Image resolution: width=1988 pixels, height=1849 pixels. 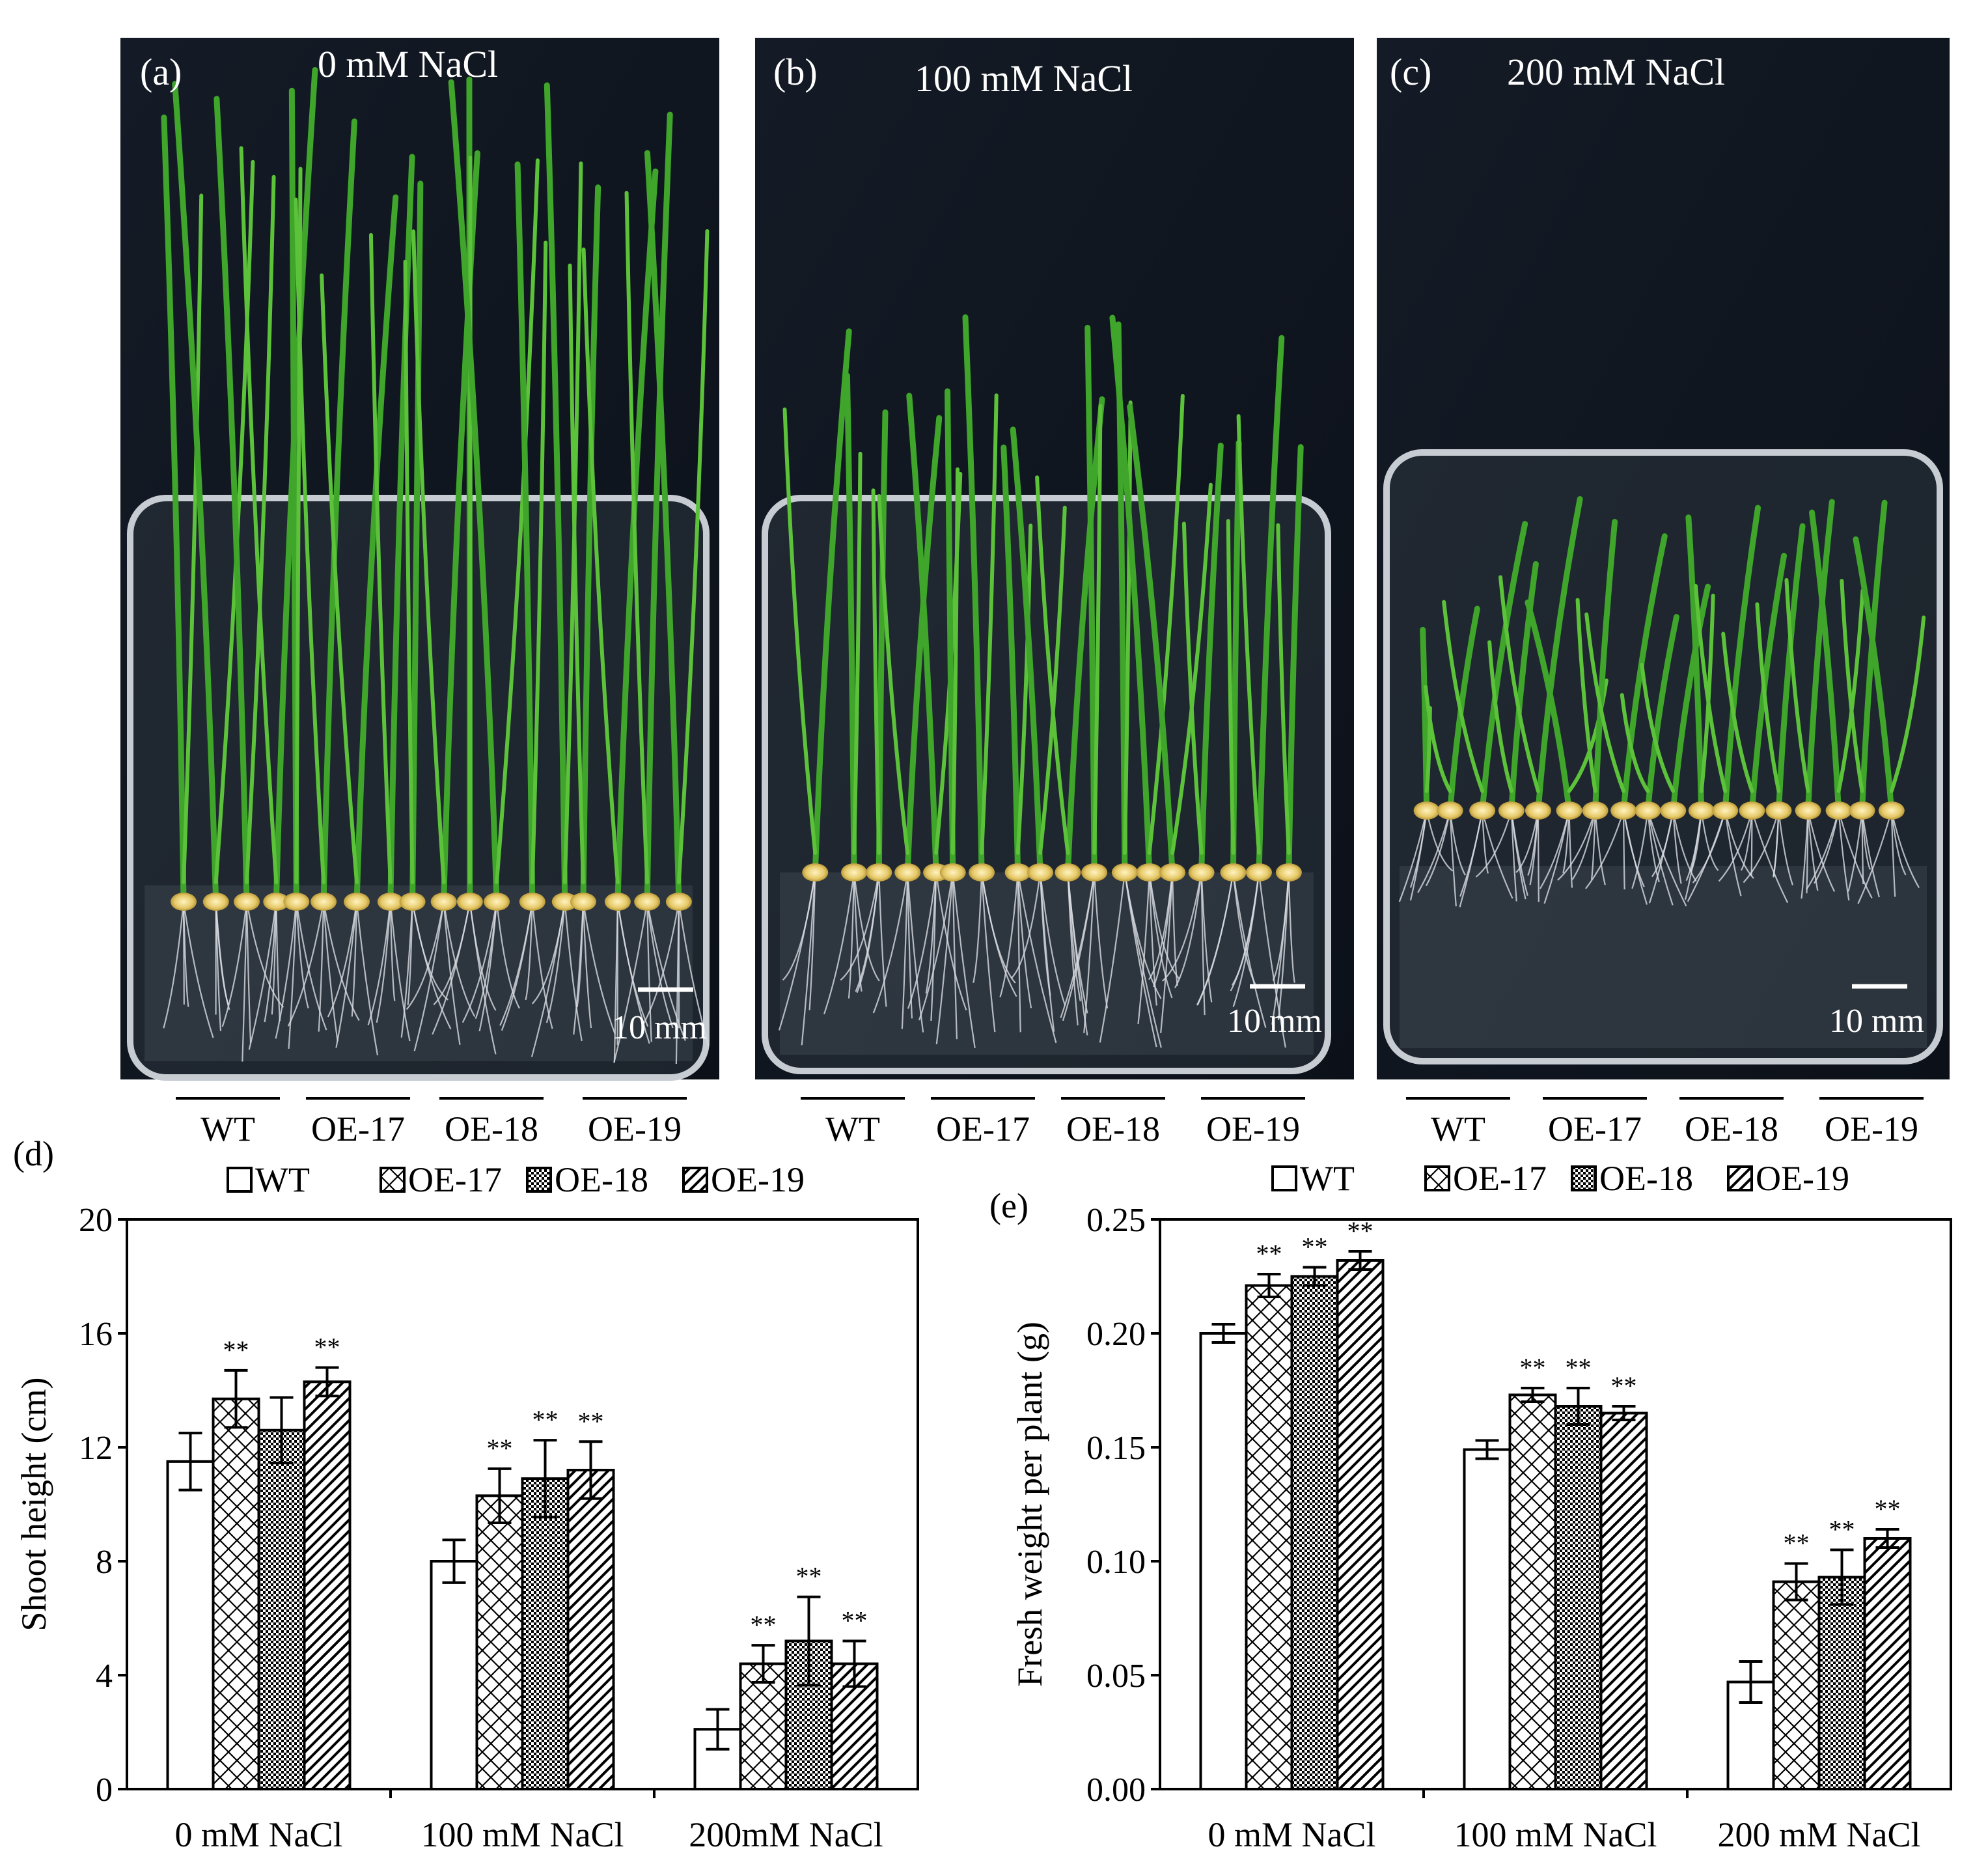 What do you see at coordinates (1616, 72) in the screenshot?
I see `condition-label-c: 200 mM NaCl` at bounding box center [1616, 72].